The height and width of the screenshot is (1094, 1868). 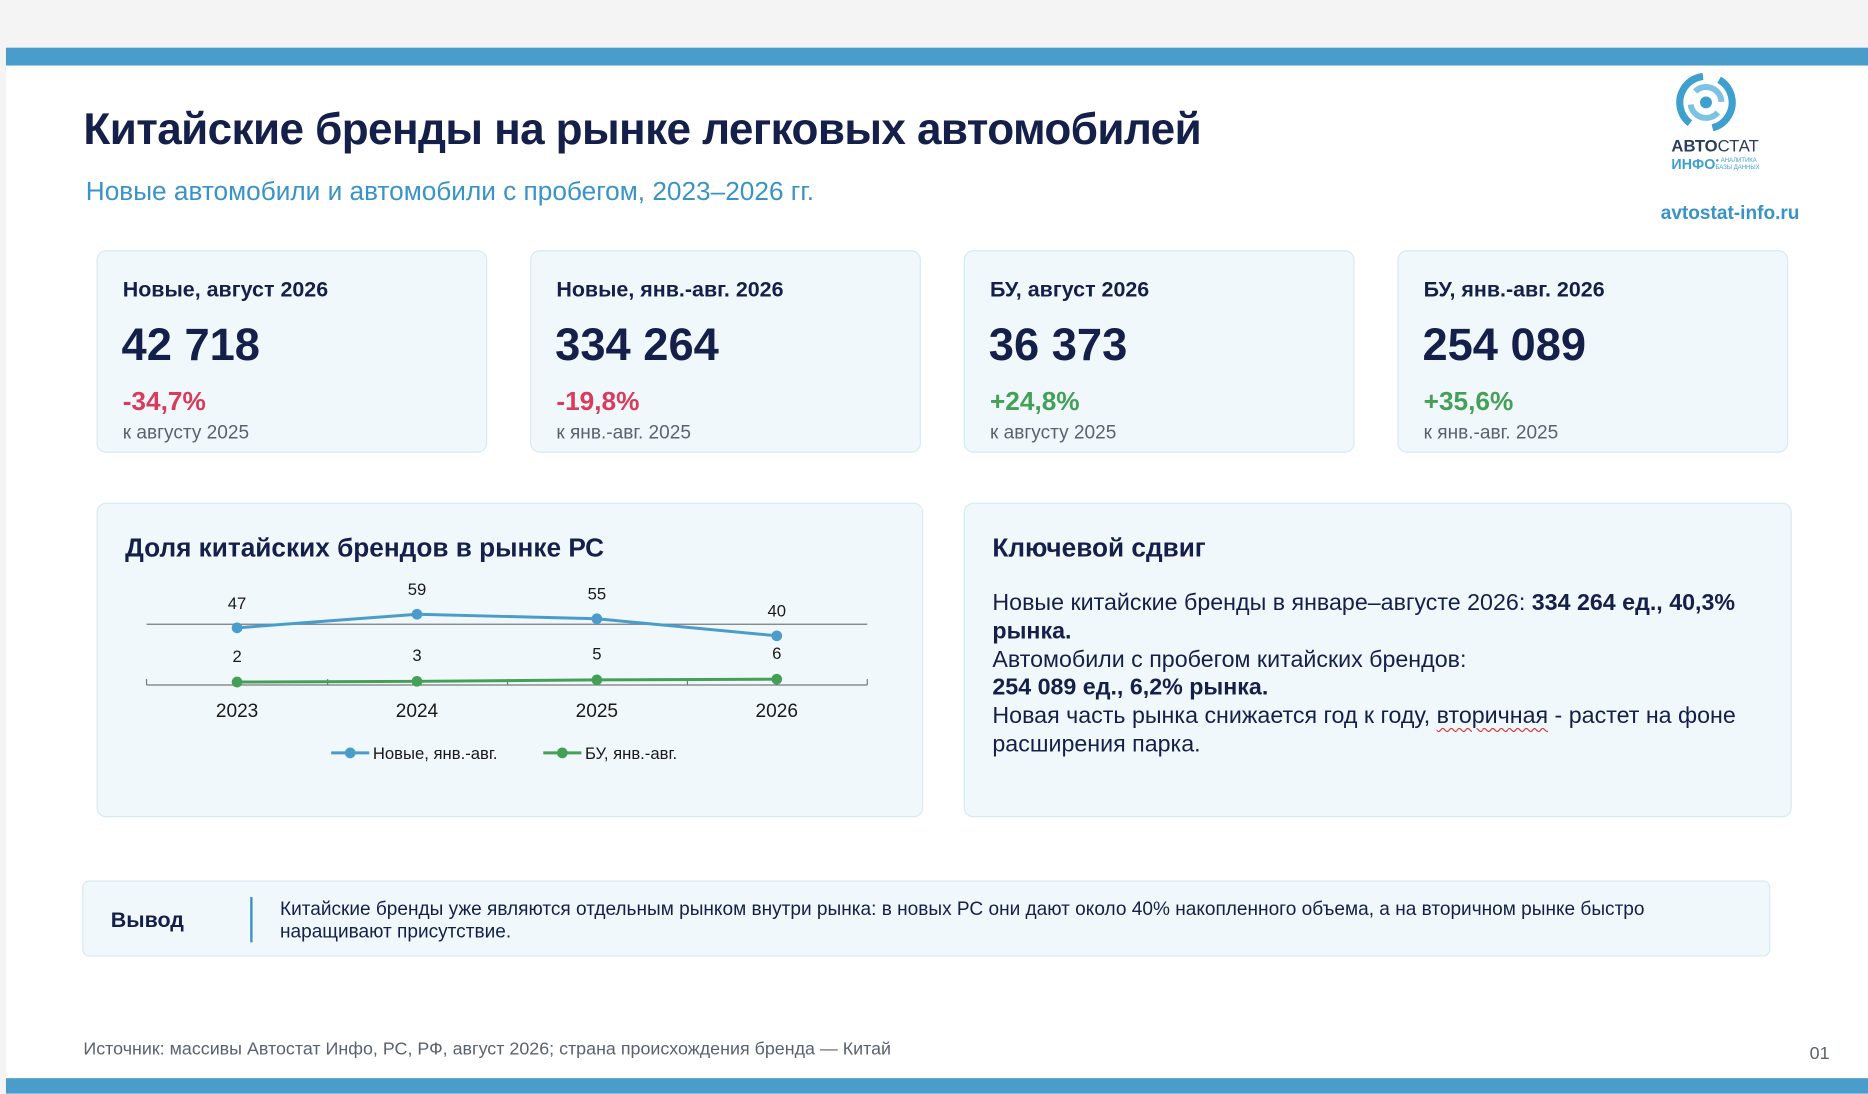 I want to click on key-shift-title: Ключевой сдвиг, so click(x=1099, y=547).